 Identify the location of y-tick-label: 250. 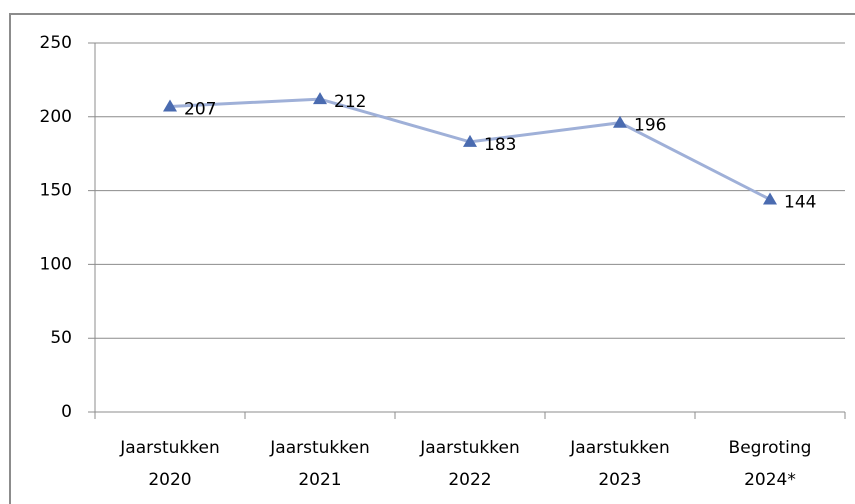
(56, 43).